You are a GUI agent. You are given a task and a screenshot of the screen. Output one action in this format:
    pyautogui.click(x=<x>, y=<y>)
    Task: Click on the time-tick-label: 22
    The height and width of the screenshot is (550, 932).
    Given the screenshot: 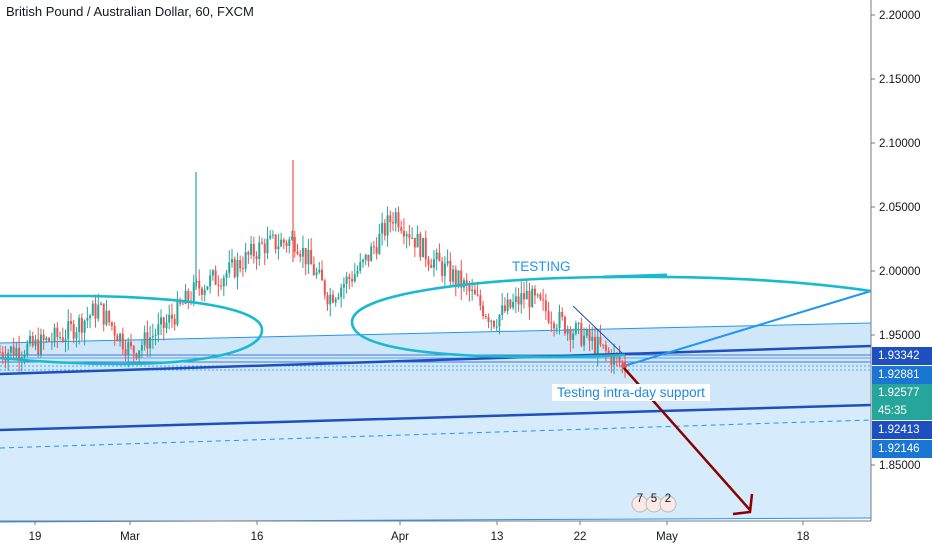 What is the action you would take?
    pyautogui.click(x=580, y=537)
    